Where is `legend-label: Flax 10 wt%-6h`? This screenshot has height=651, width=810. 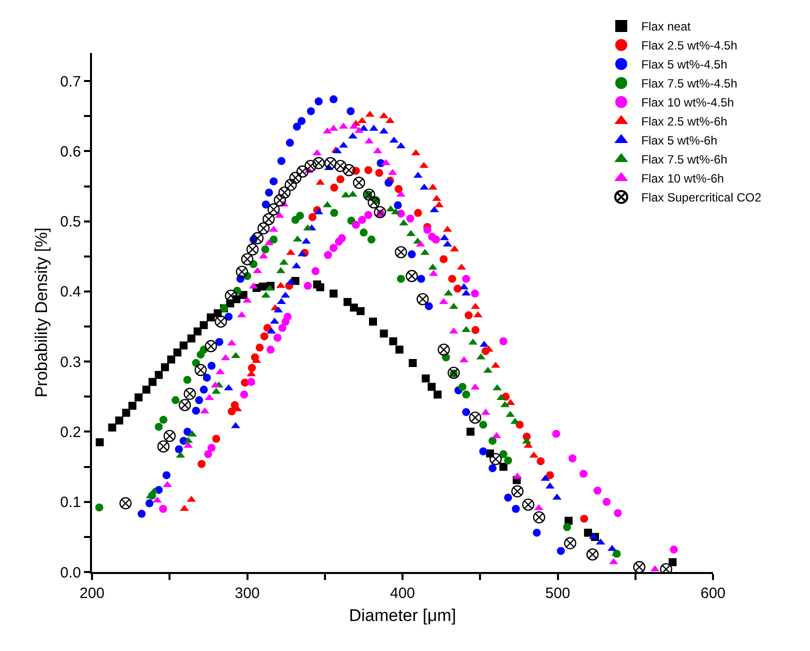
legend-label: Flax 10 wt%-6h is located at coordinates (682, 179).